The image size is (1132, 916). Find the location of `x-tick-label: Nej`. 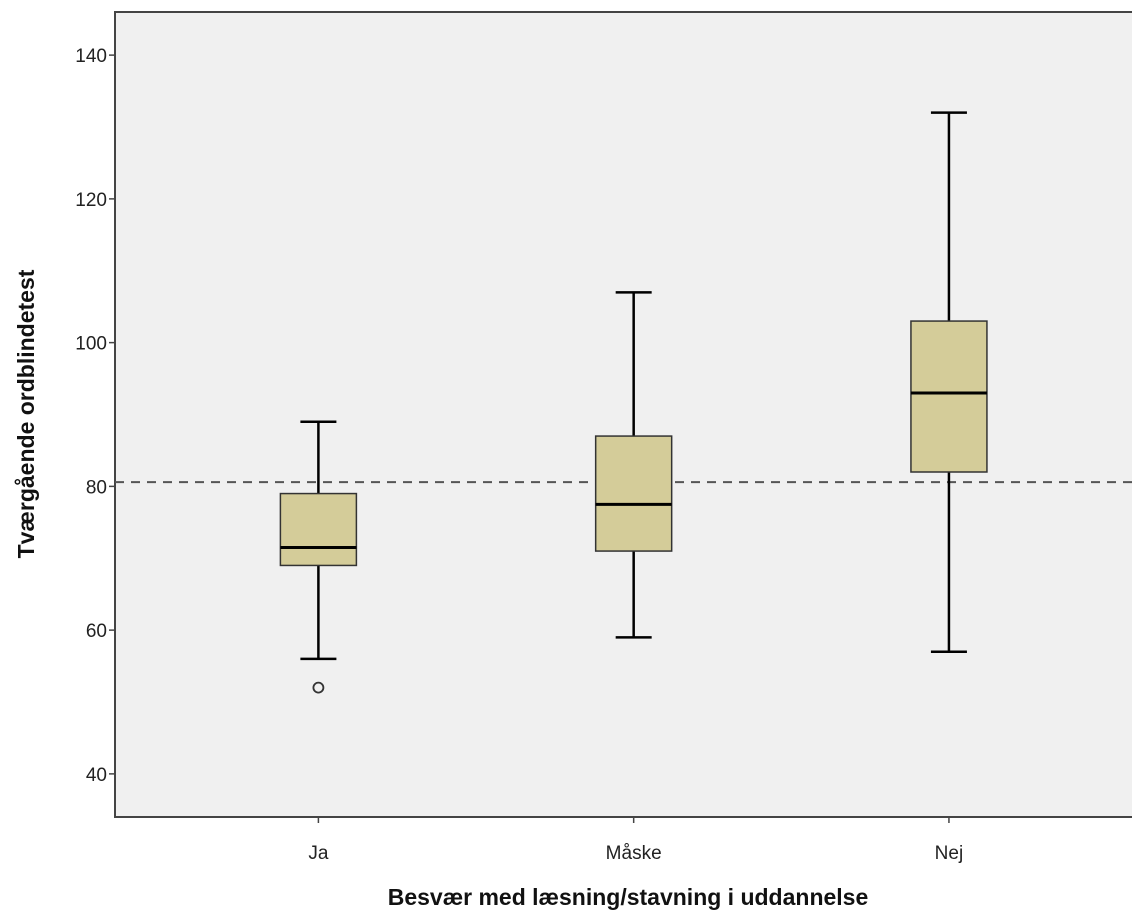

x-tick-label: Nej is located at coordinates (949, 853).